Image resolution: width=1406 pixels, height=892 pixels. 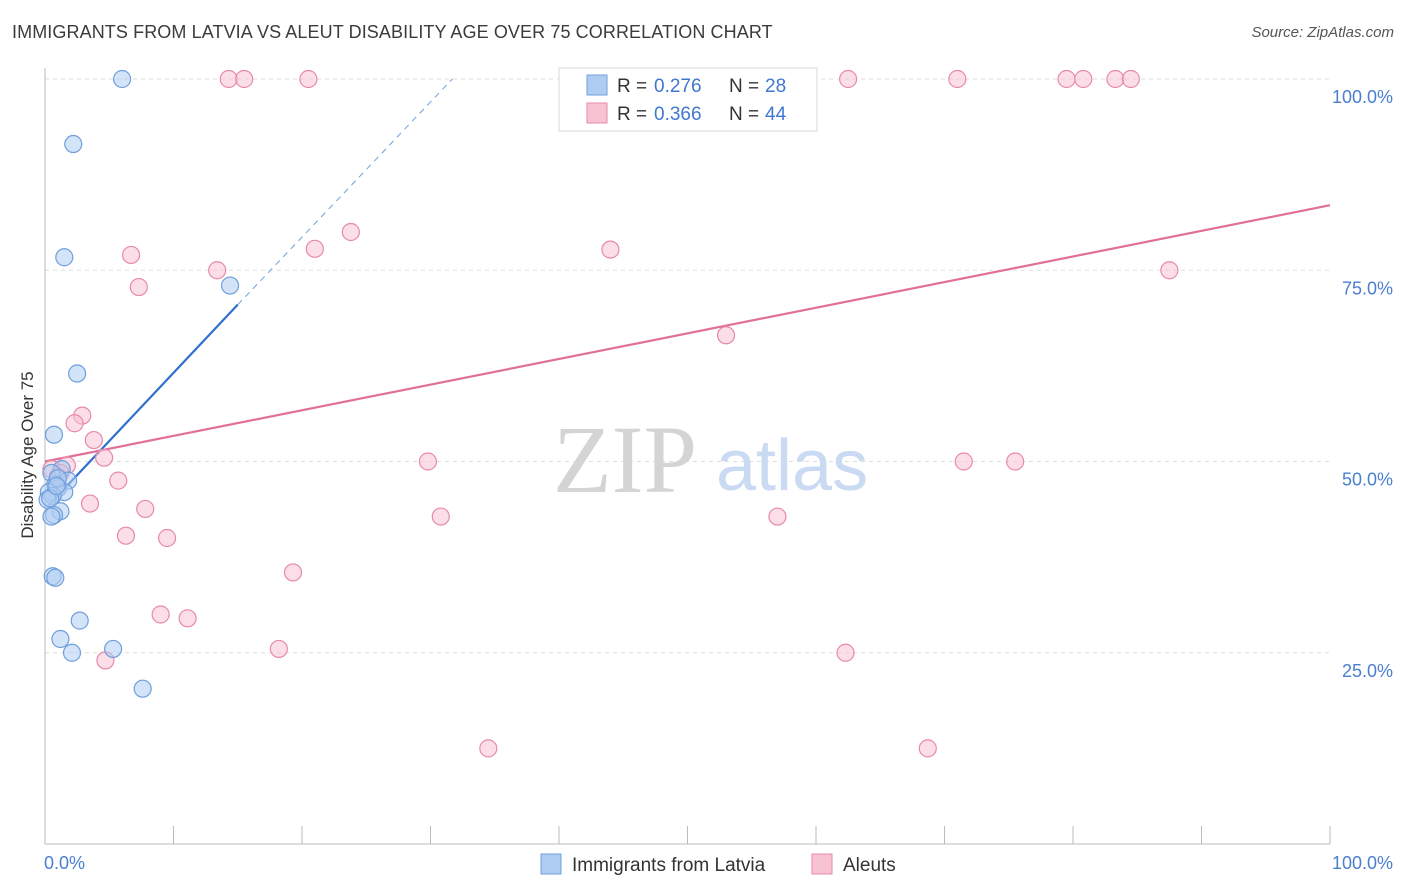 I want to click on y-tick-label: 25.0%, so click(x=1367, y=671).